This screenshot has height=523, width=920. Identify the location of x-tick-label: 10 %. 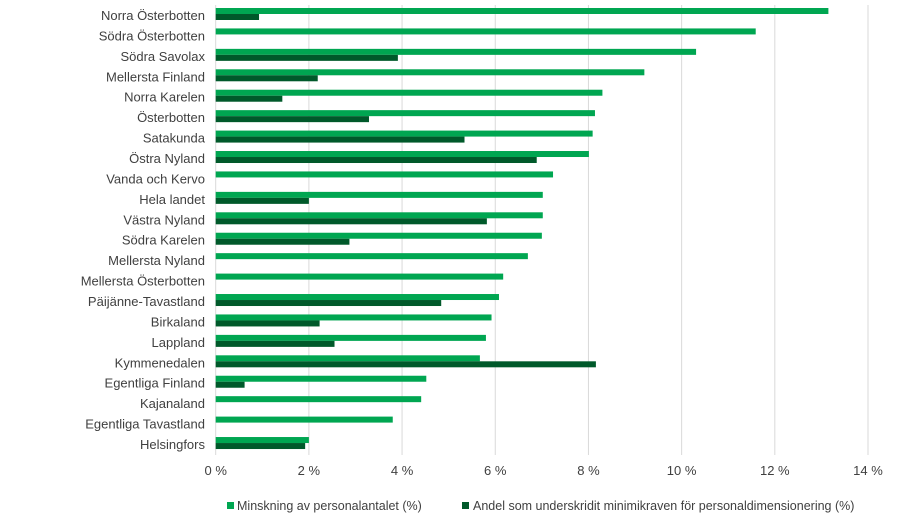
(682, 470).